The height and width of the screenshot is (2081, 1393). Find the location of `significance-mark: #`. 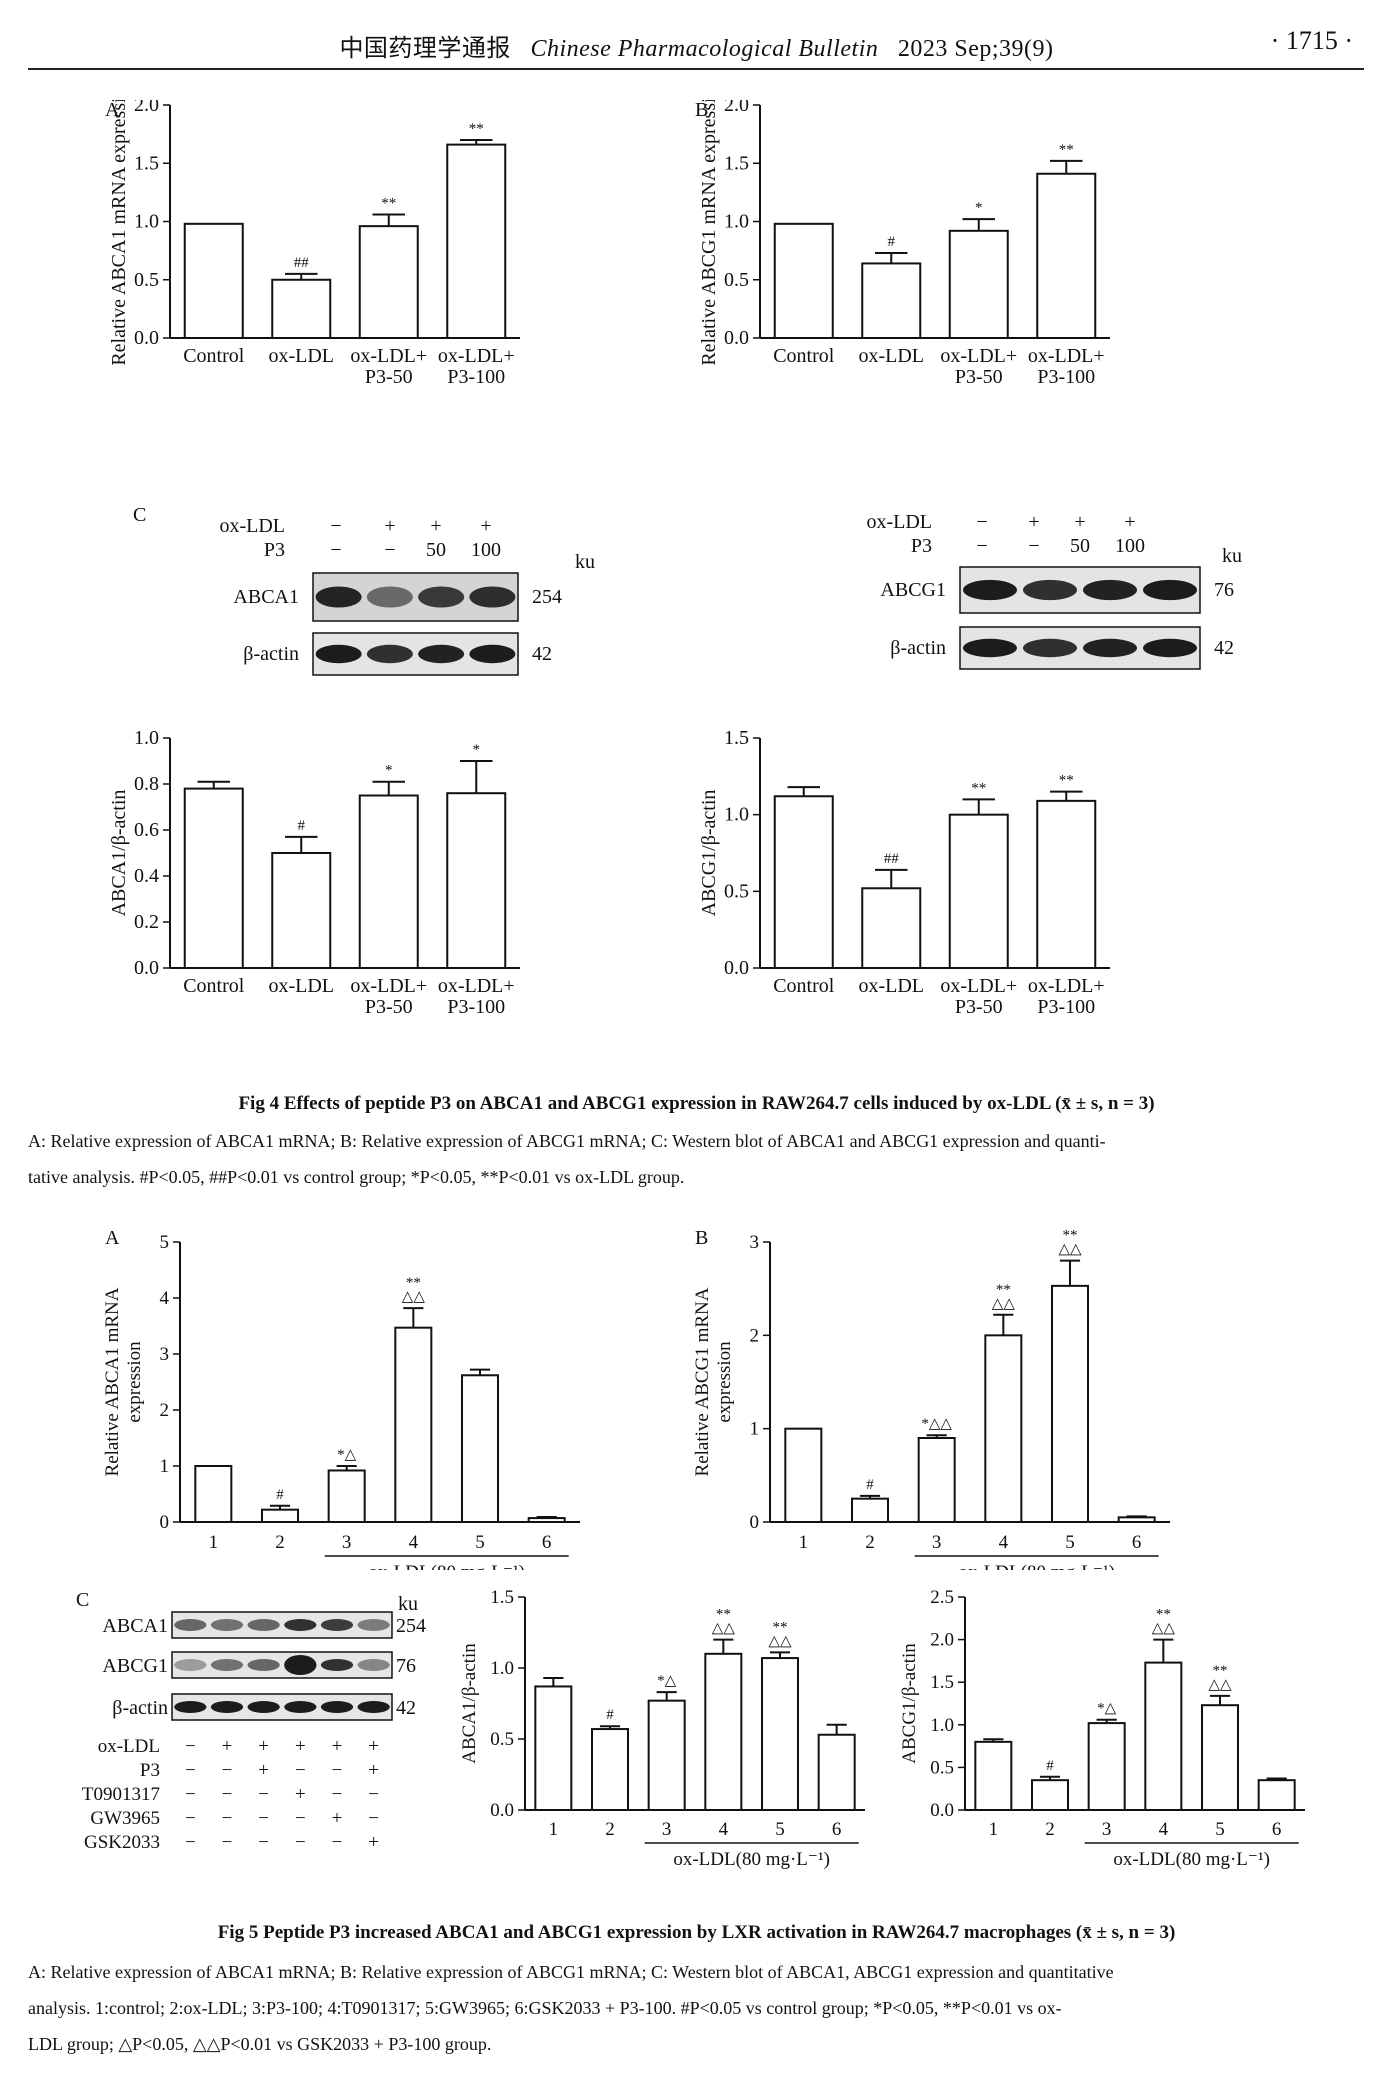

significance-mark: # is located at coordinates (870, 1485).